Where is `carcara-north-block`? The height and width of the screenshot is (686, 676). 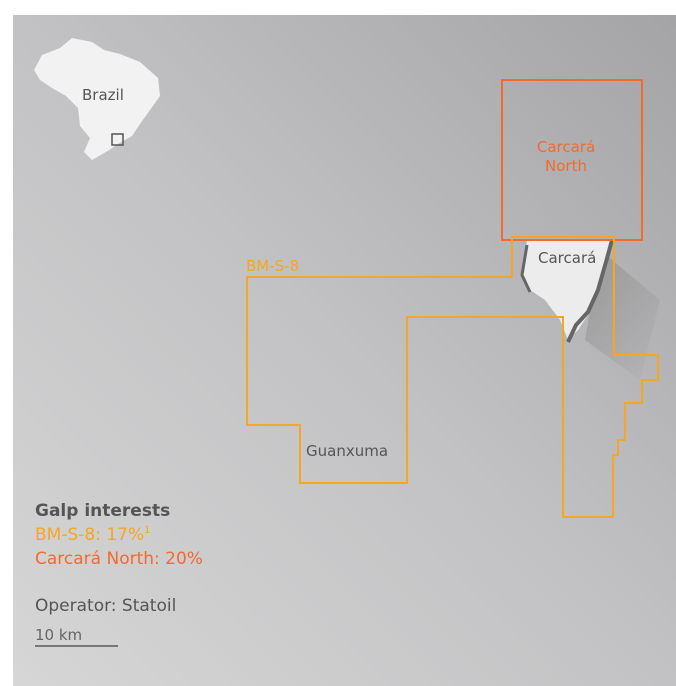 carcara-north-block is located at coordinates (572, 160).